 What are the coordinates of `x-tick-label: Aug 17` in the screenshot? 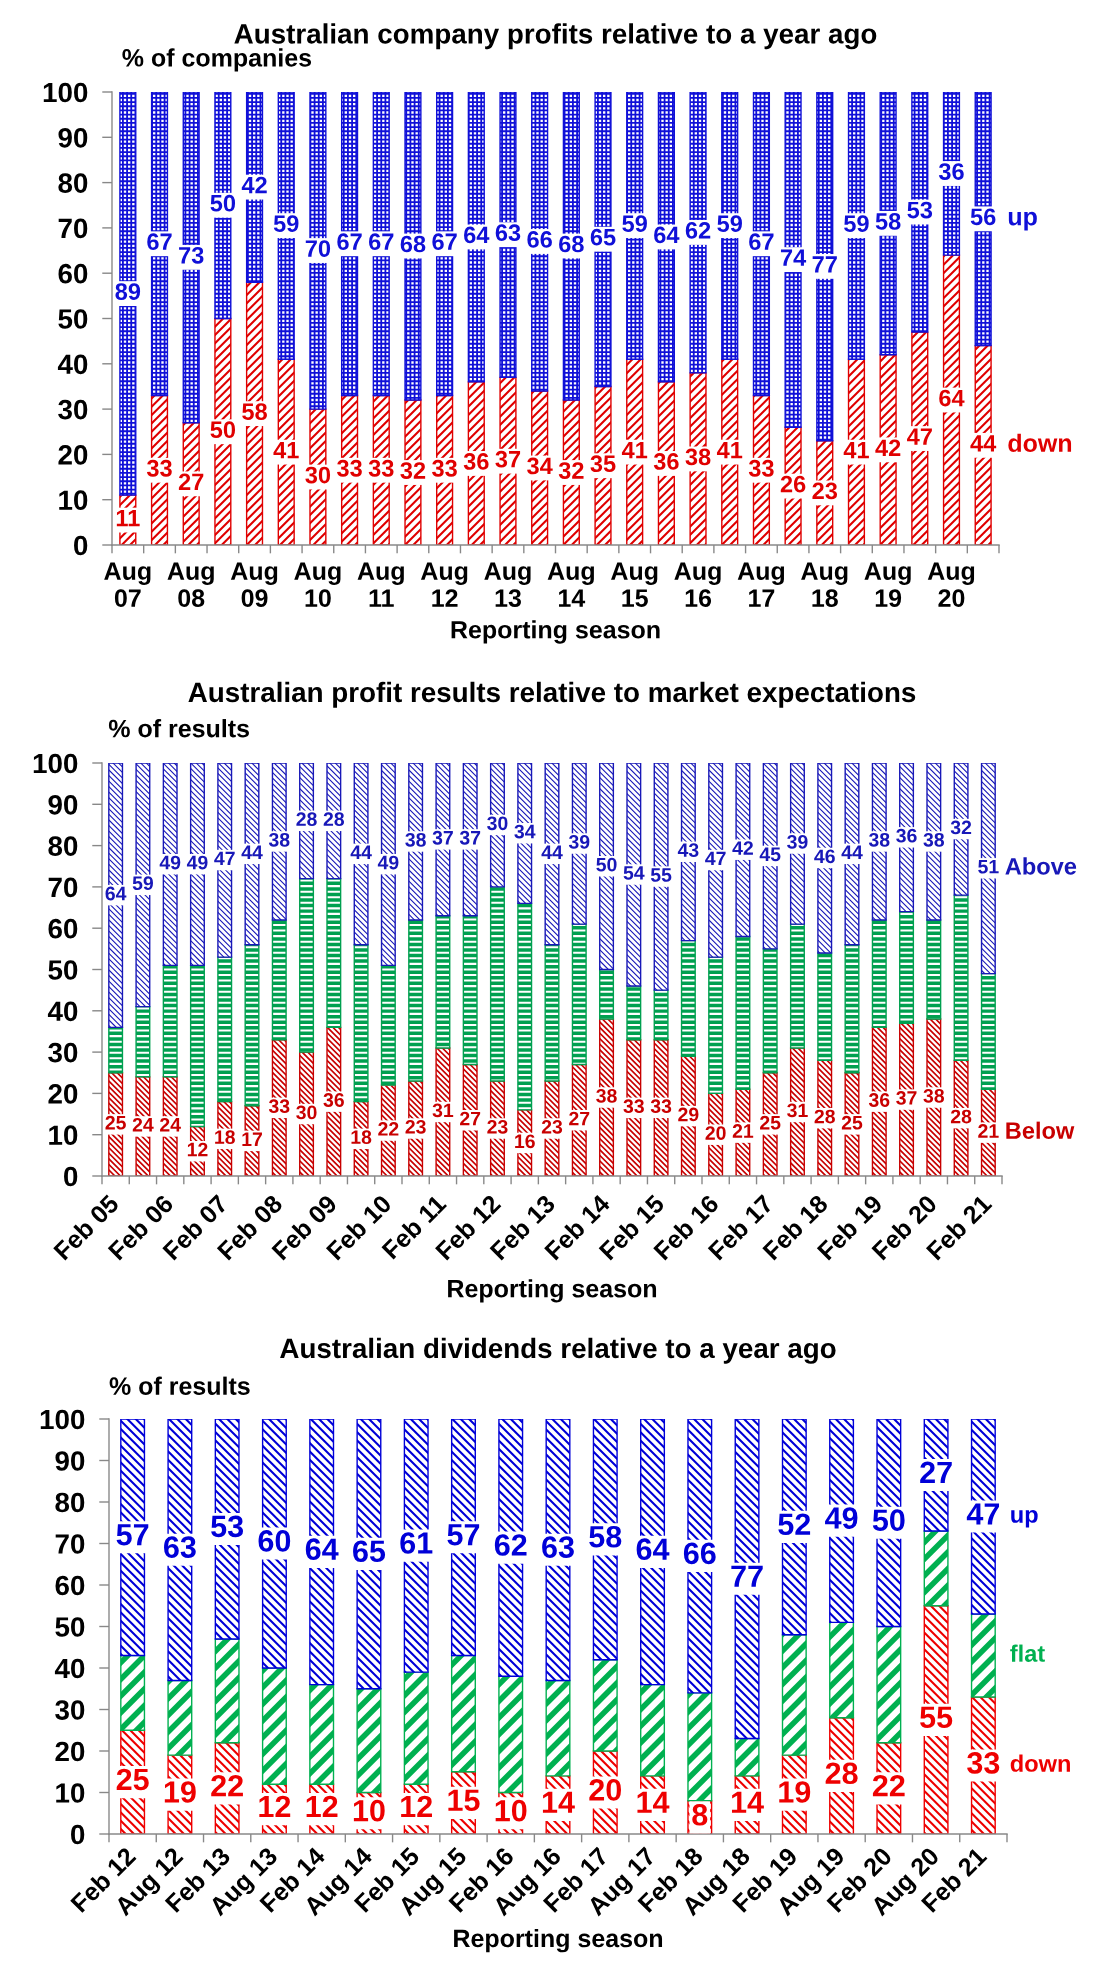 It's located at (761, 584).